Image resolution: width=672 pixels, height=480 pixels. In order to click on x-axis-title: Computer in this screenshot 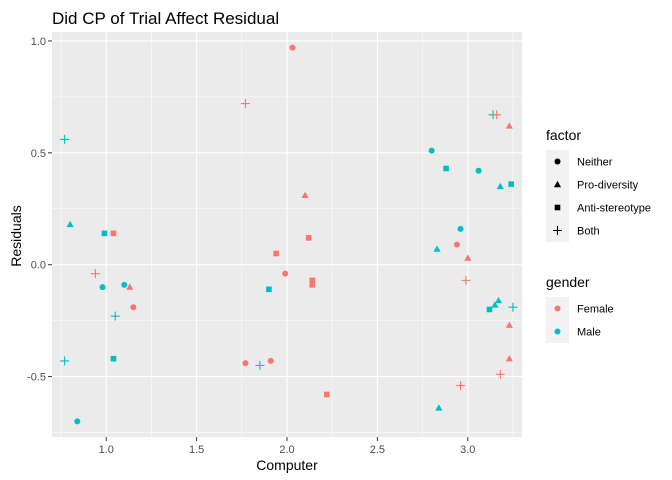, I will do `click(287, 465)`.